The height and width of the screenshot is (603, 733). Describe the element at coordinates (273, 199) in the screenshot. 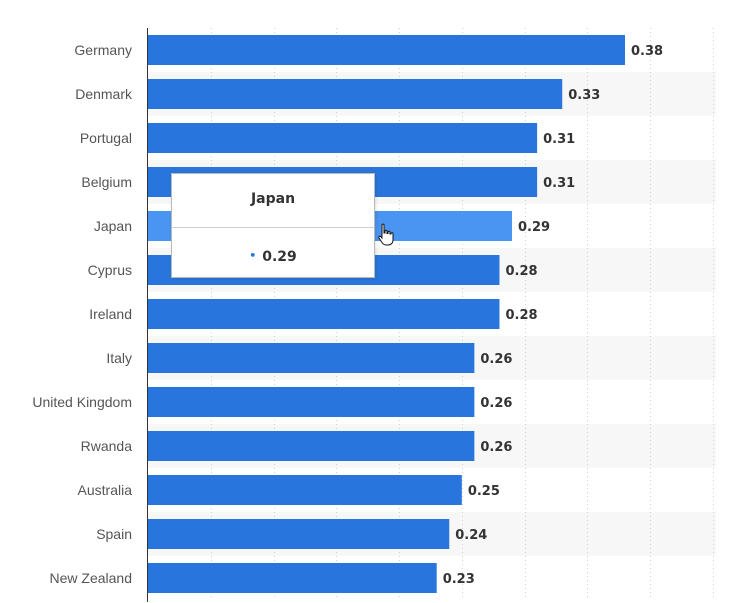

I see `tooltip-title: Japan` at that location.